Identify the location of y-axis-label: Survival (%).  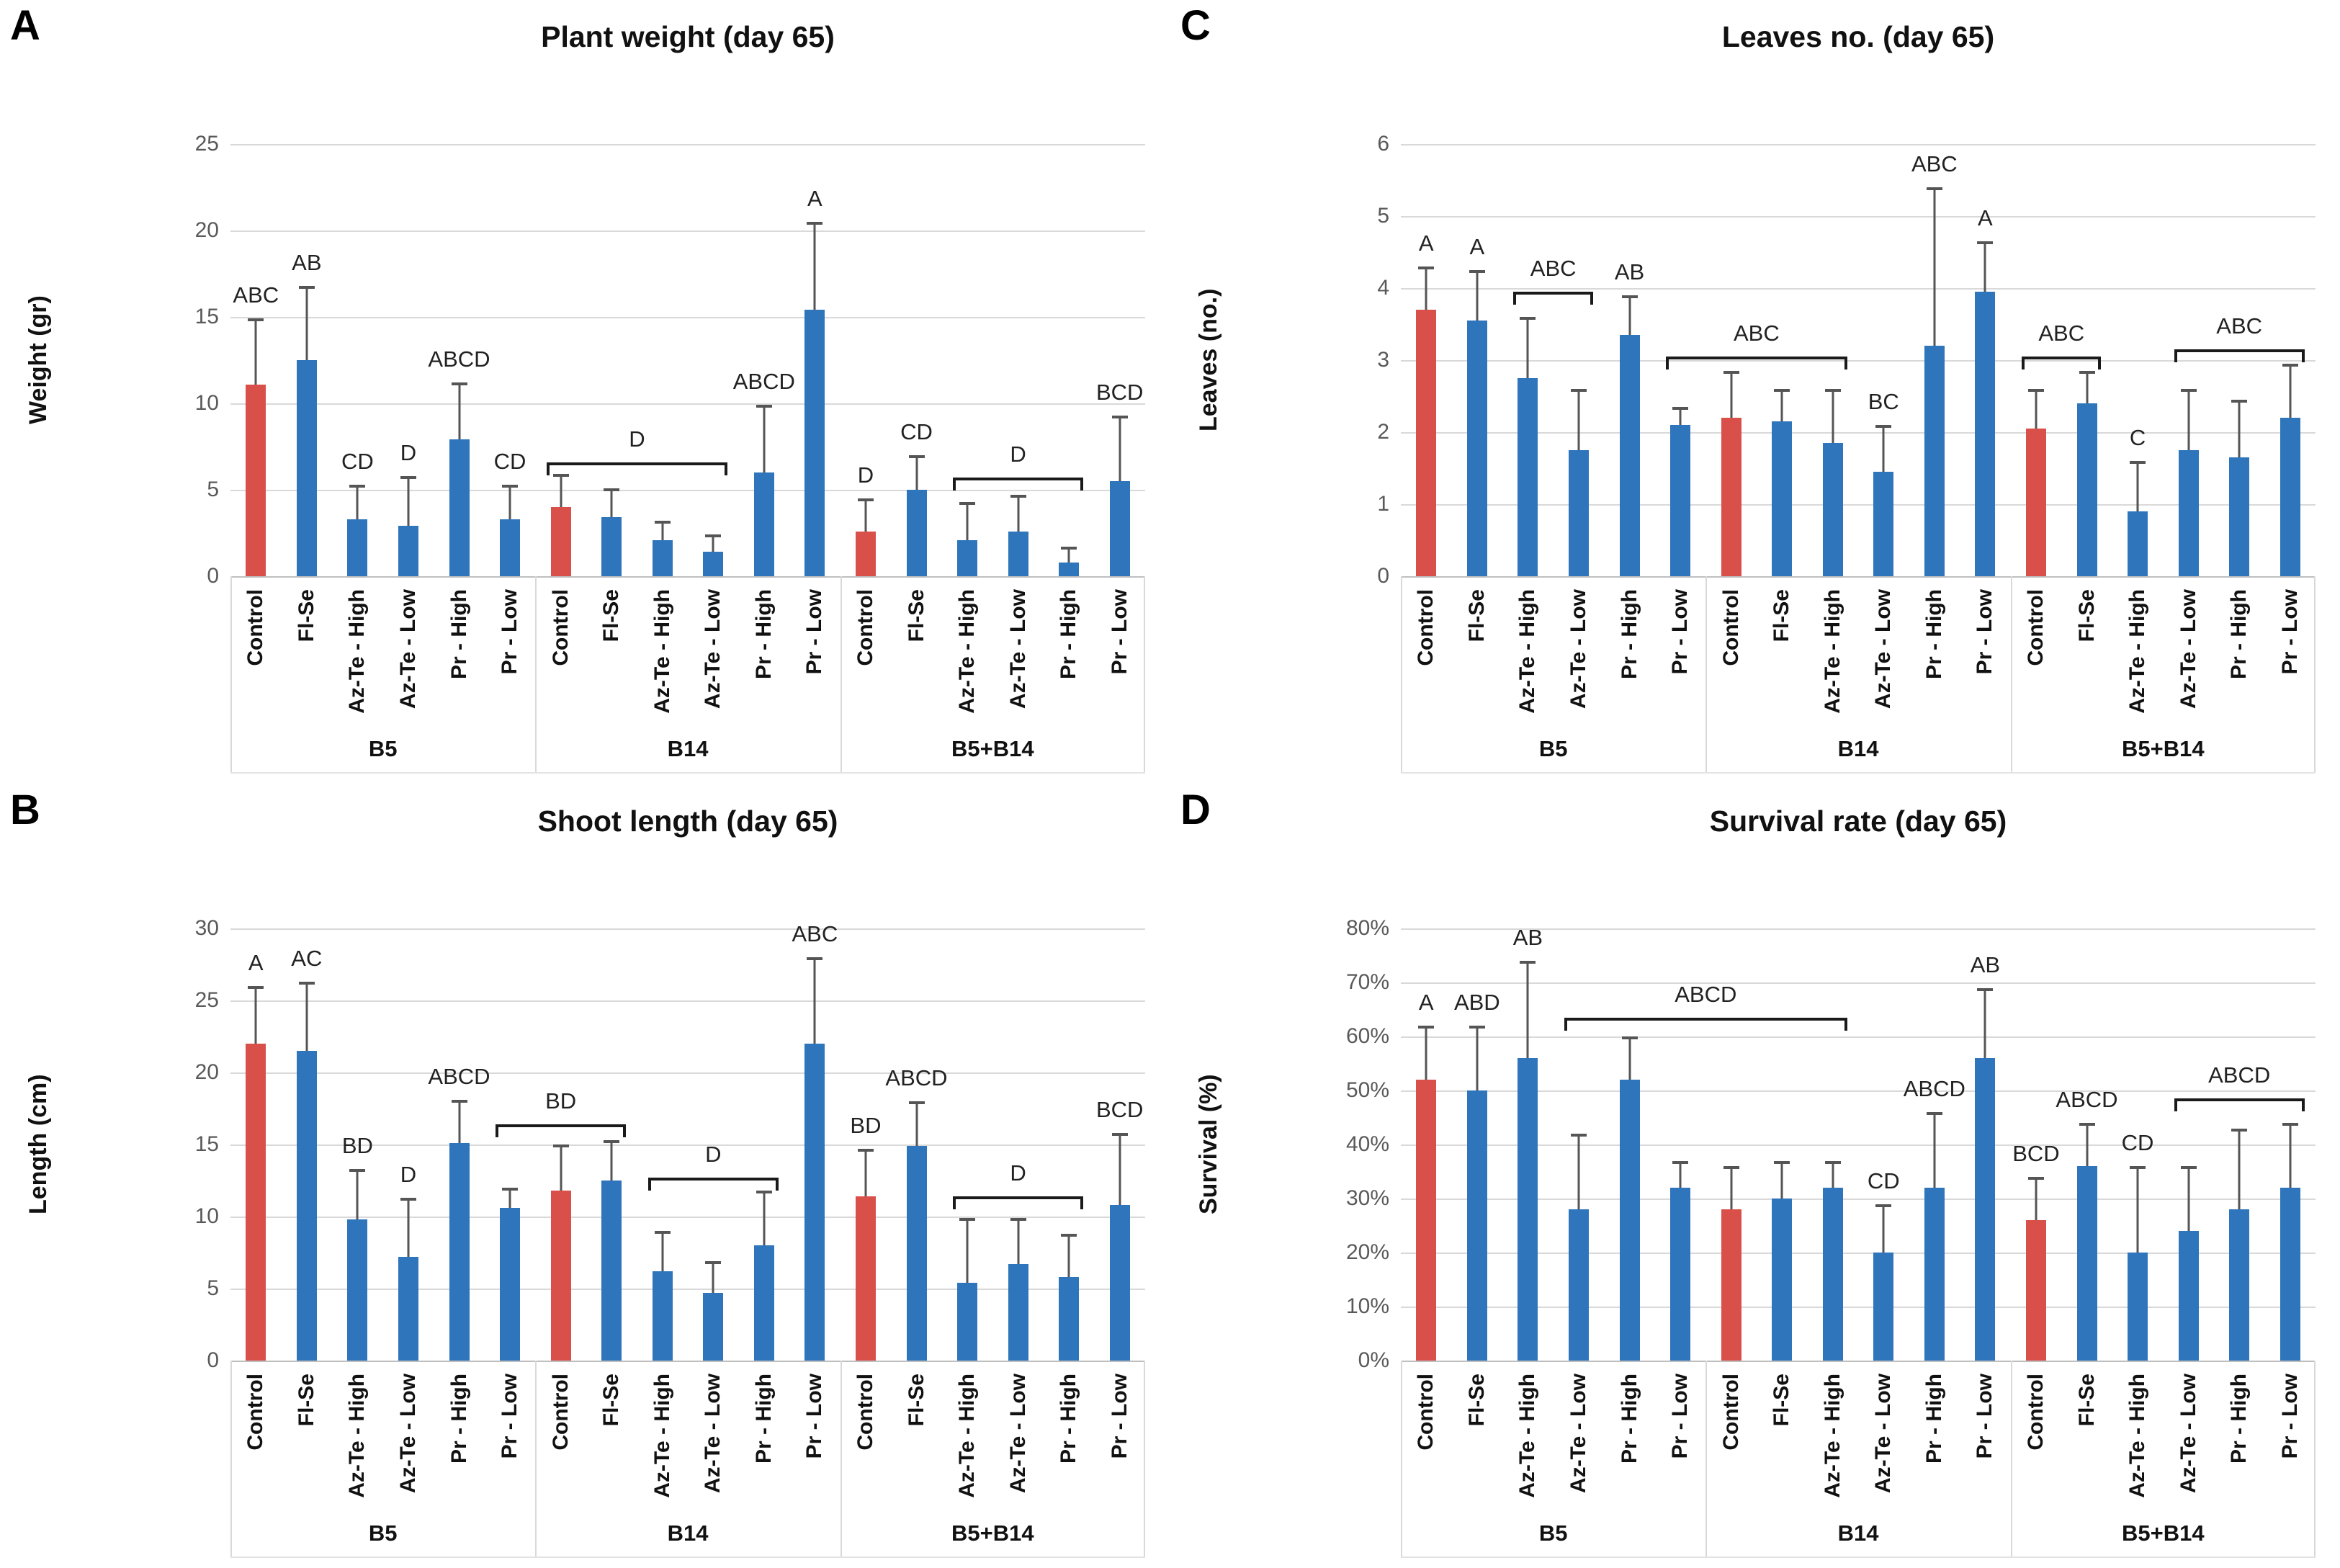
(1208, 1144).